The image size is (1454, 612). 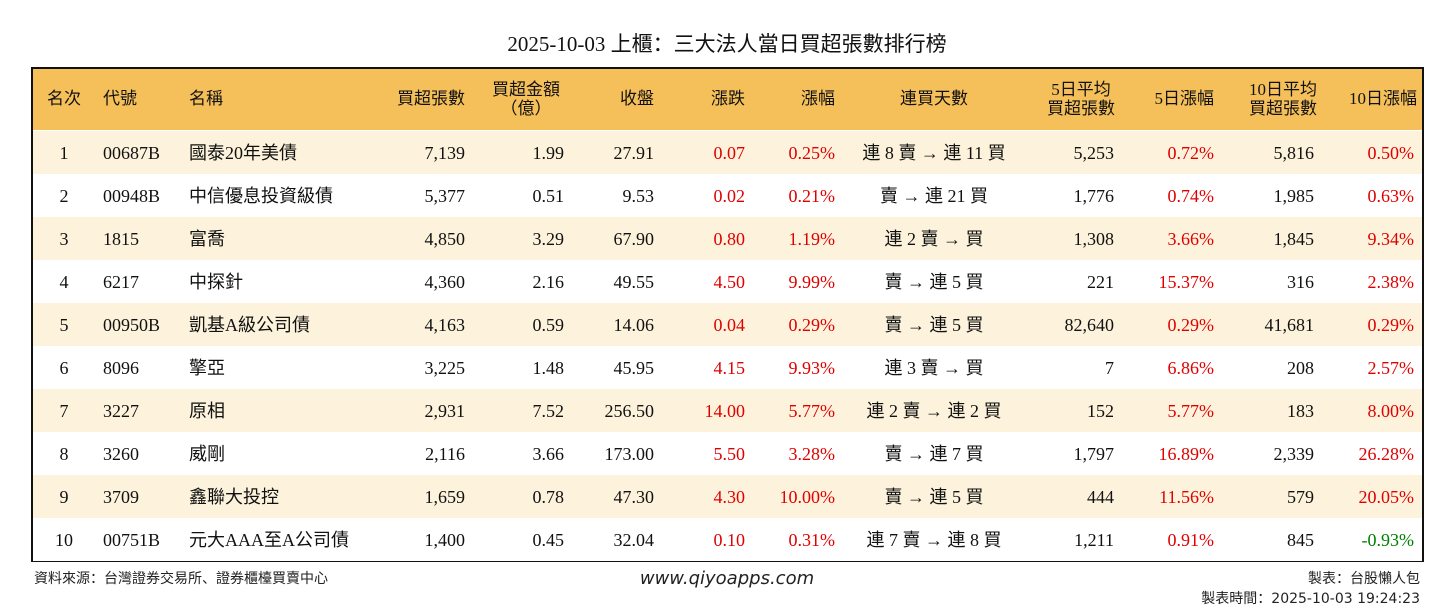 What do you see at coordinates (1100, 411) in the screenshot?
I see `cell: 152` at bounding box center [1100, 411].